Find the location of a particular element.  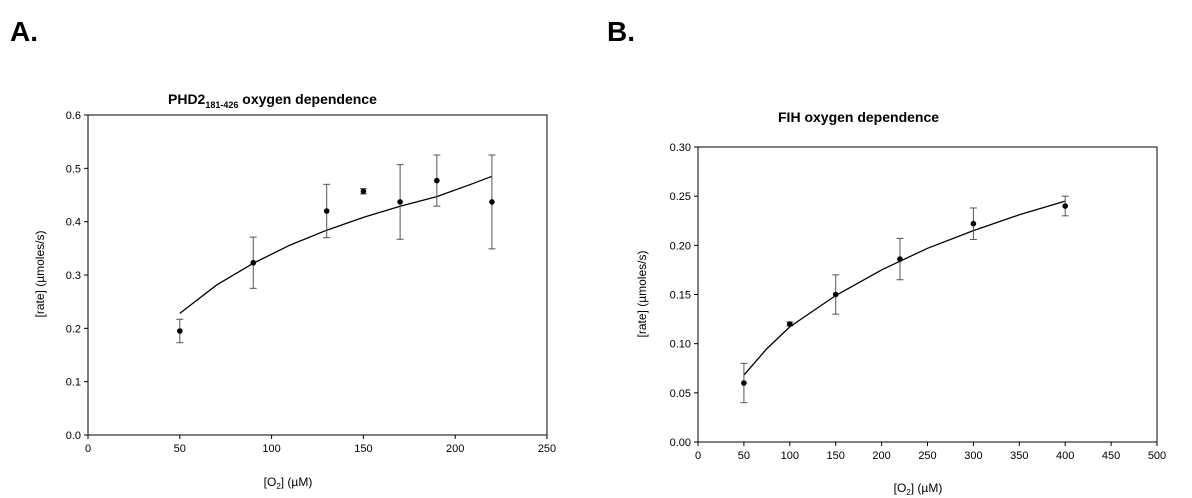

chart-b-xtick-label: 400 is located at coordinates (1065, 456).